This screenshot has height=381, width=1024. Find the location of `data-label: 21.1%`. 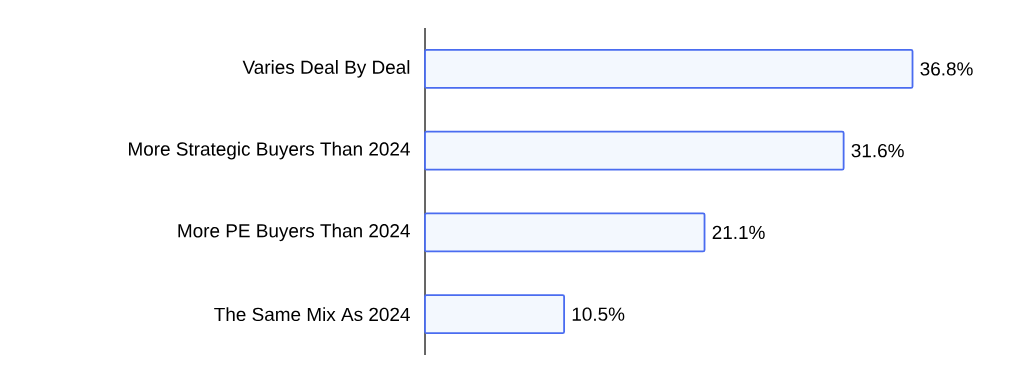

data-label: 21.1% is located at coordinates (738, 232).